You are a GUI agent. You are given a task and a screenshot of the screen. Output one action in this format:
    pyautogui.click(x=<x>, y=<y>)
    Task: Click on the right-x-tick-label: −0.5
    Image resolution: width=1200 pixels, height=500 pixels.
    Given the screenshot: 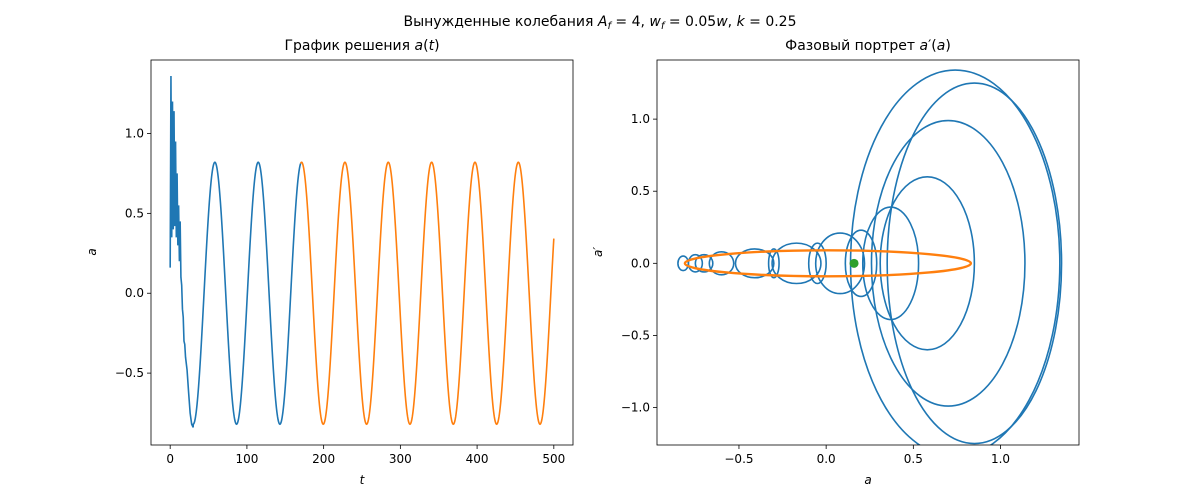 What is the action you would take?
    pyautogui.click(x=738, y=459)
    